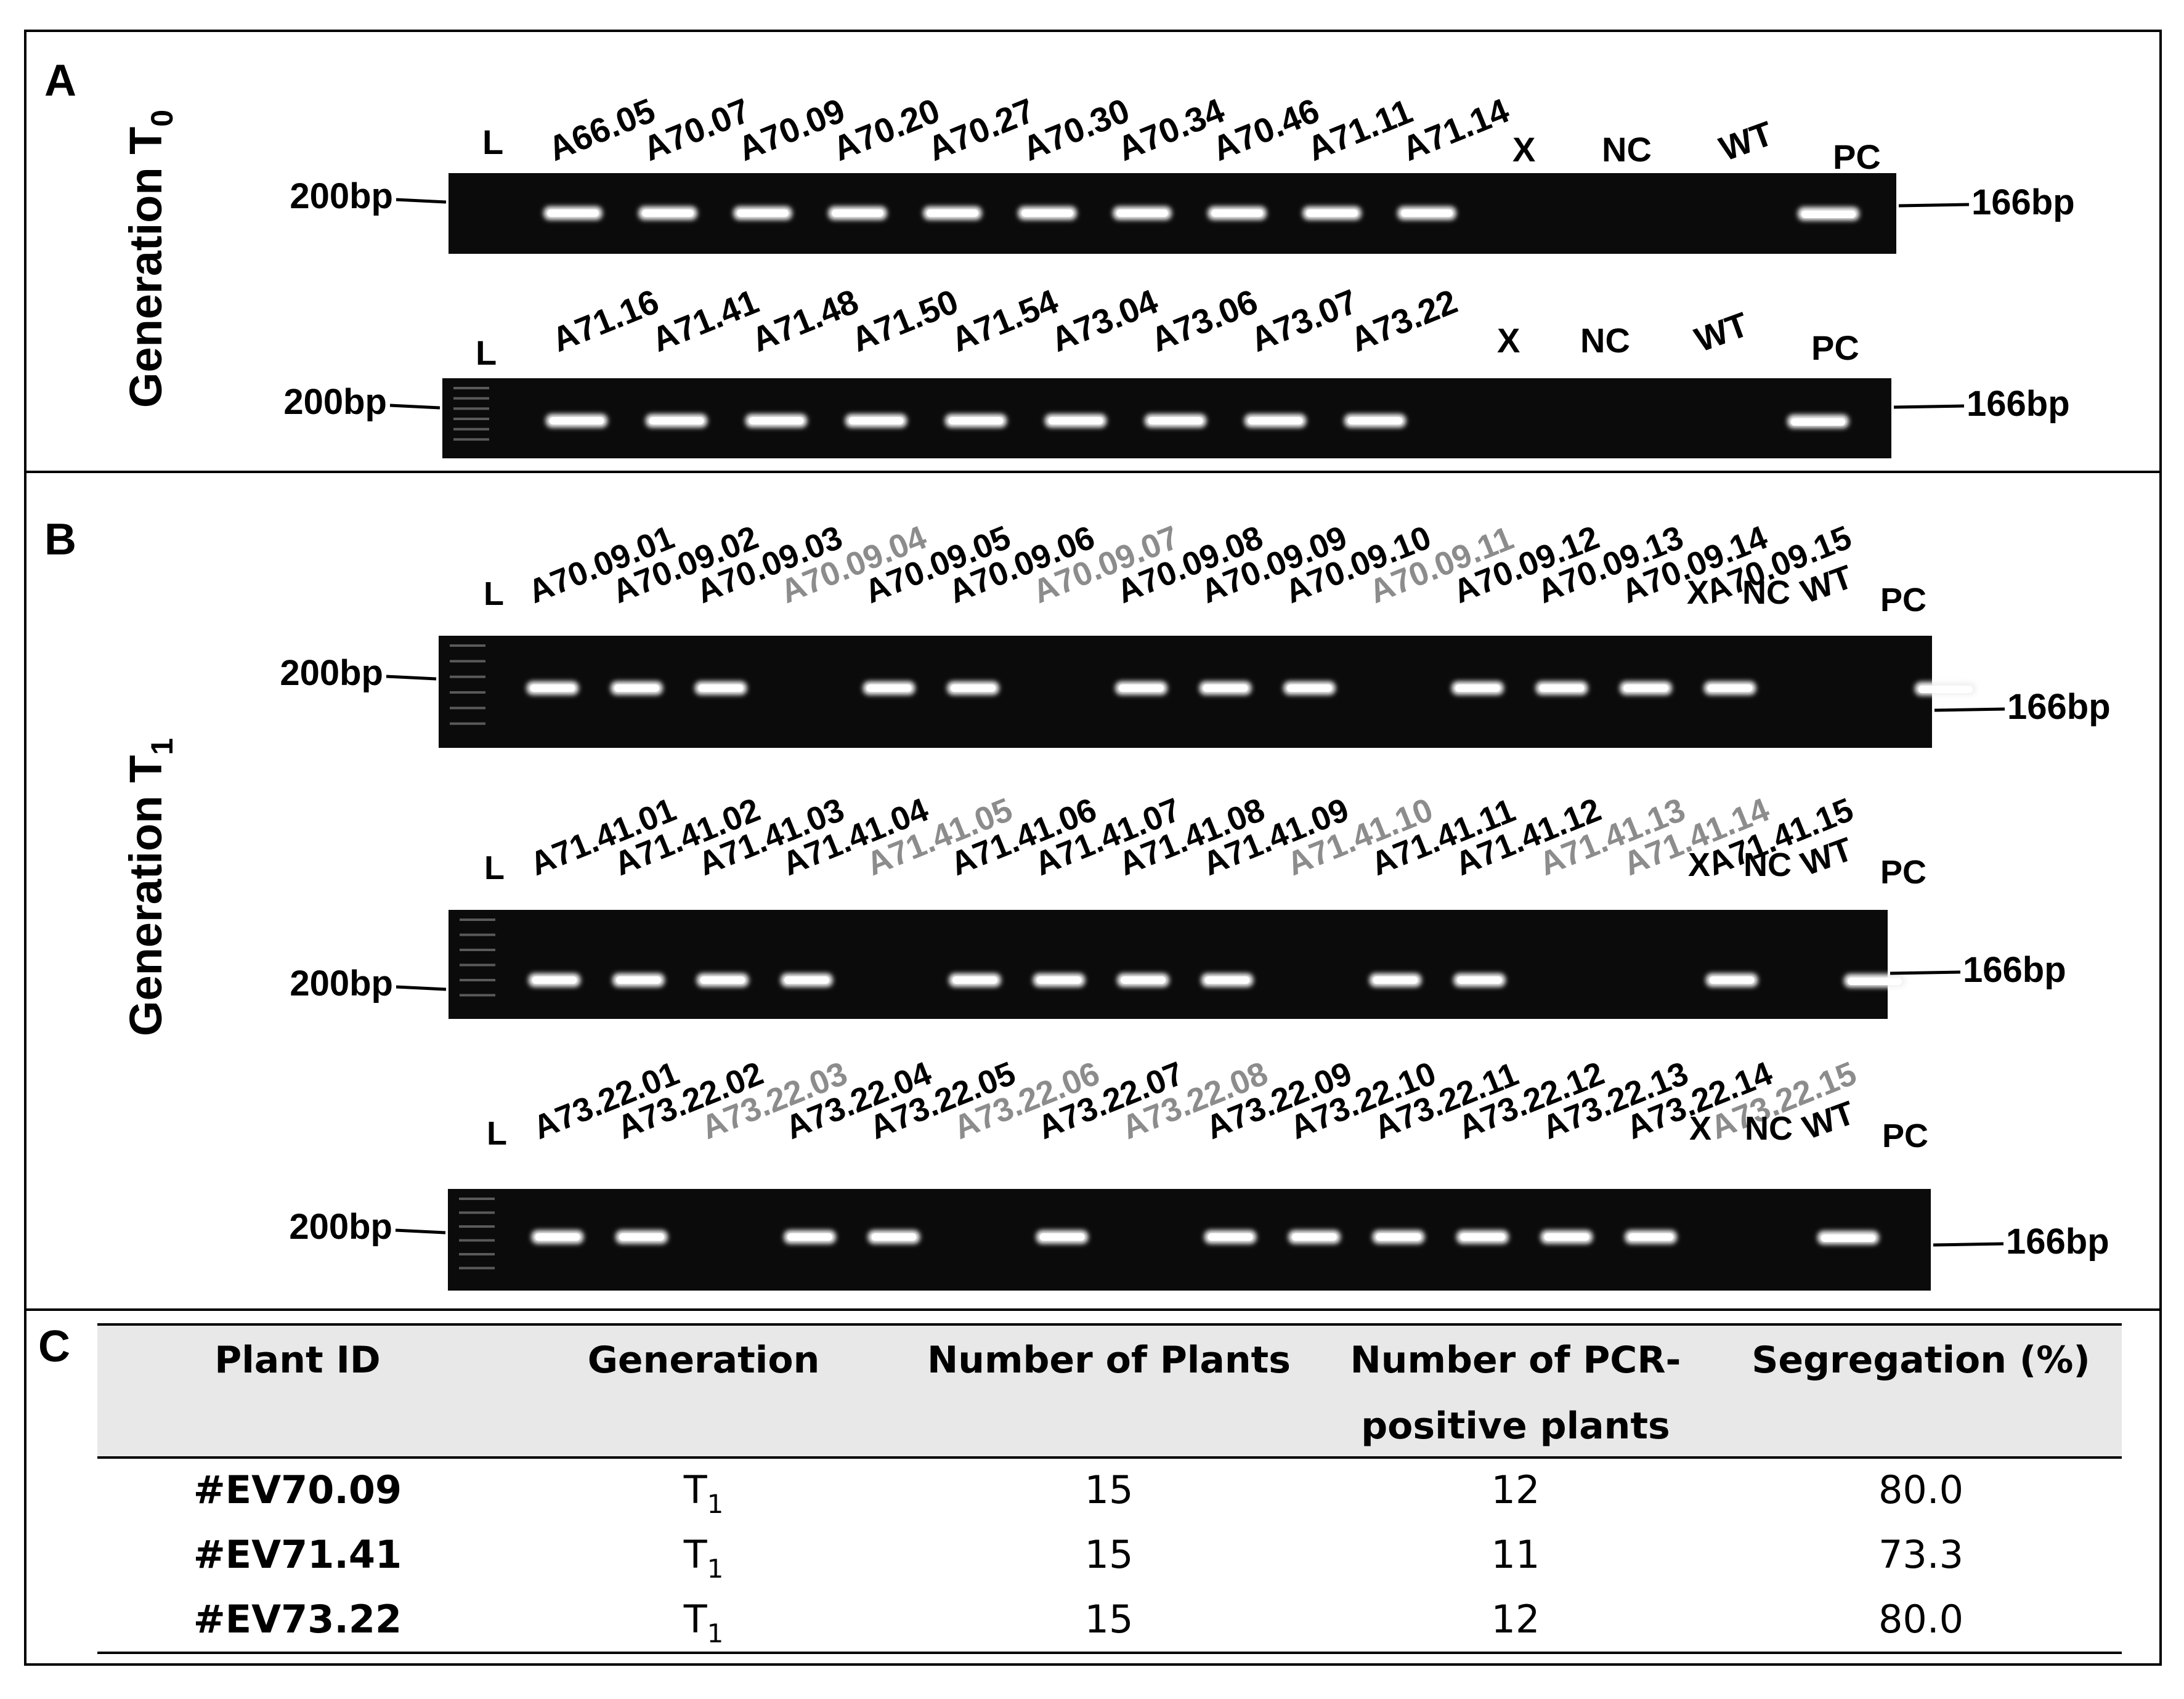  I want to click on lane-label: A70.27, so click(981, 129).